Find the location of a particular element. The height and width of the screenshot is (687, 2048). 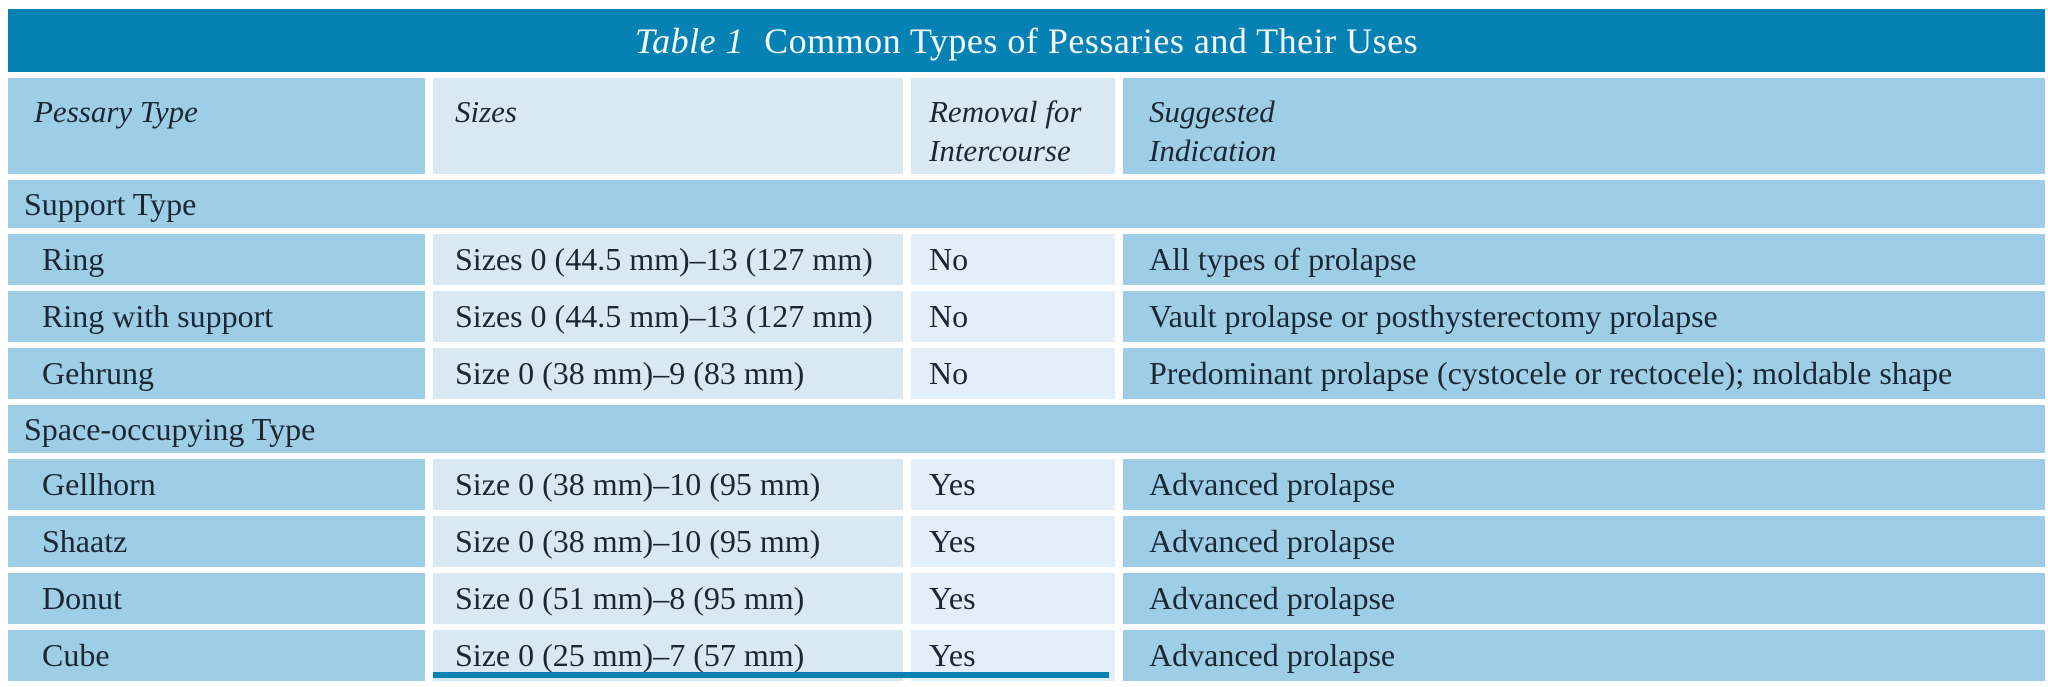

sizes-cell: Size 0 (51 mm)–8 (95 mm) is located at coordinates (668, 598).